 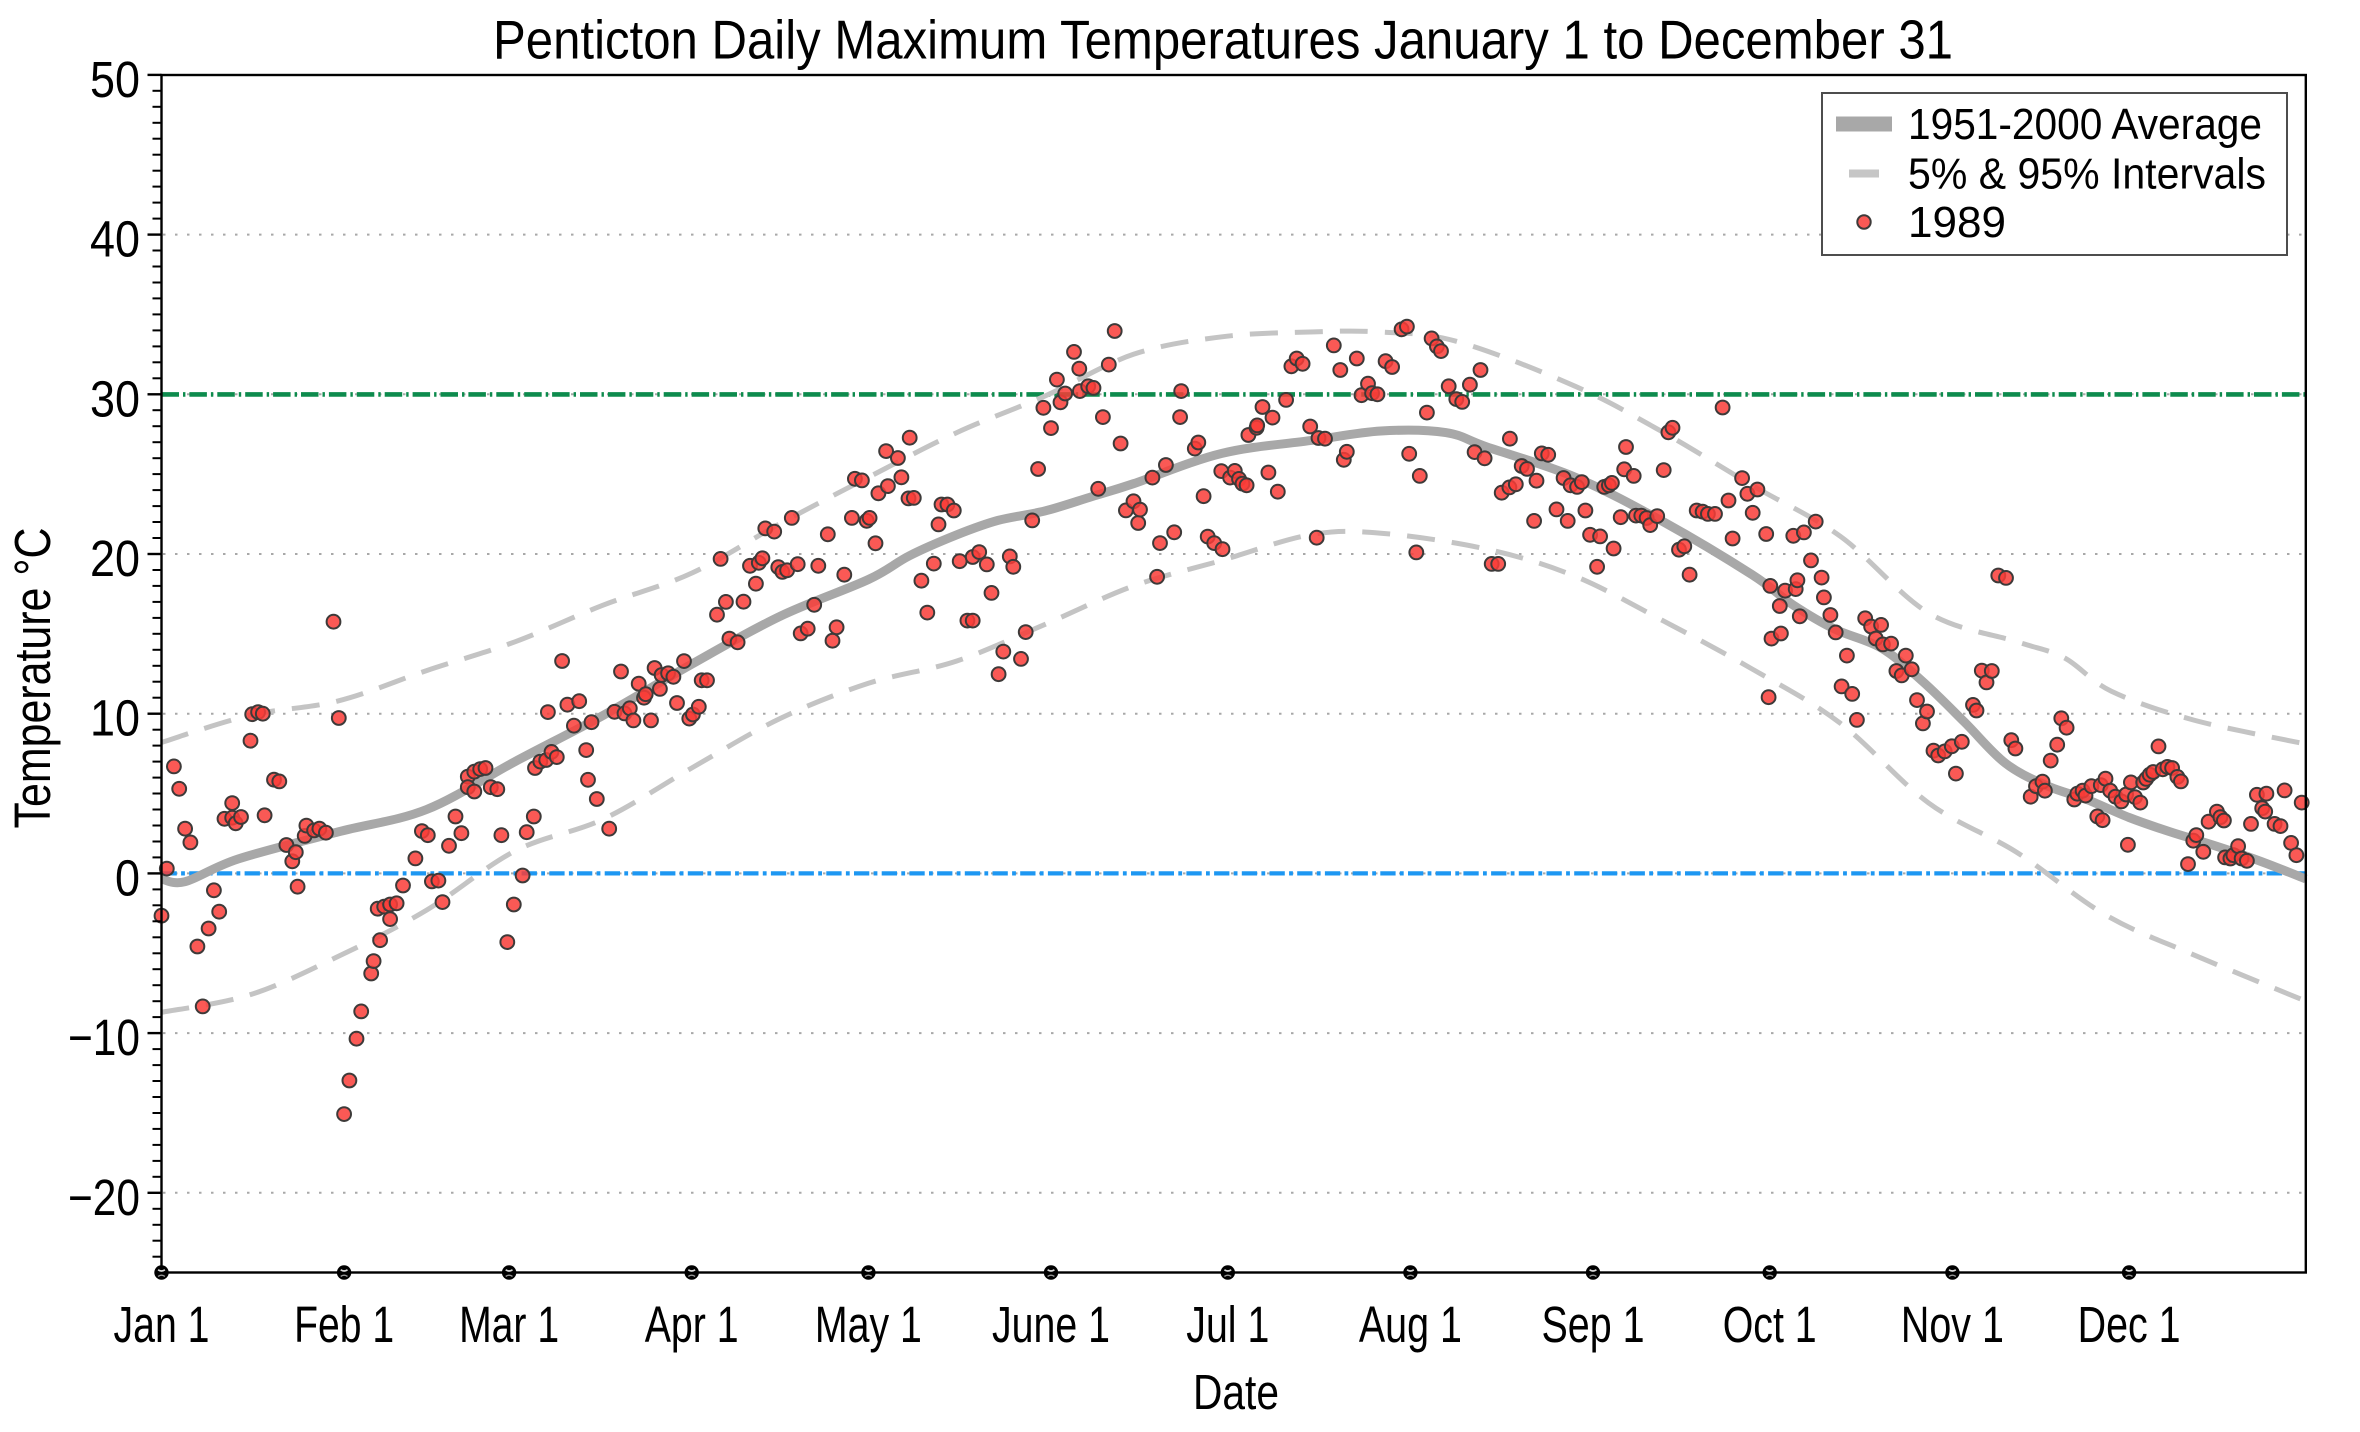 What do you see at coordinates (1593, 1324) in the screenshot?
I see `svg-text: Sep 1` at bounding box center [1593, 1324].